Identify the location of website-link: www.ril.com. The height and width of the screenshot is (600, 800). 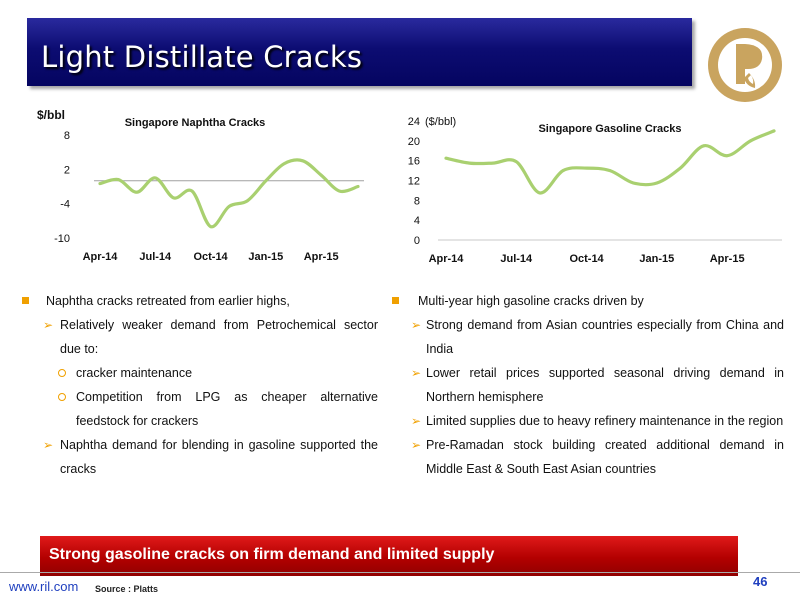
(44, 586).